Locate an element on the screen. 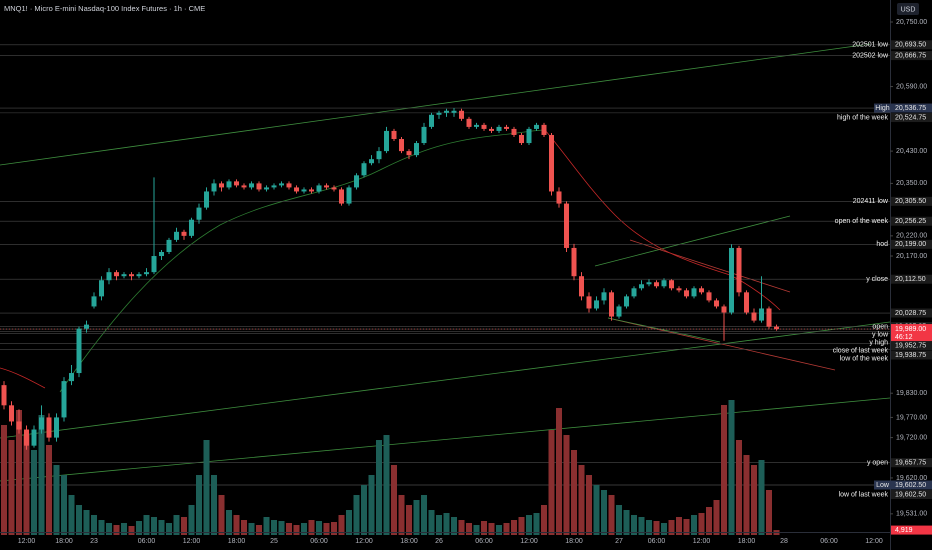 Image resolution: width=932 pixels, height=550 pixels. x-tick-label: 27 is located at coordinates (619, 541).